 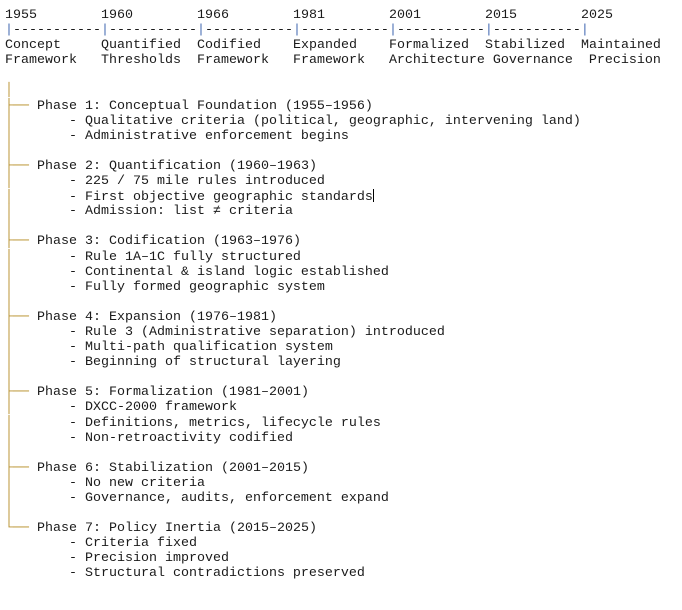 What do you see at coordinates (173, 393) in the screenshot?
I see `phase-title: Phase 5: Formalization (1981–2001)` at bounding box center [173, 393].